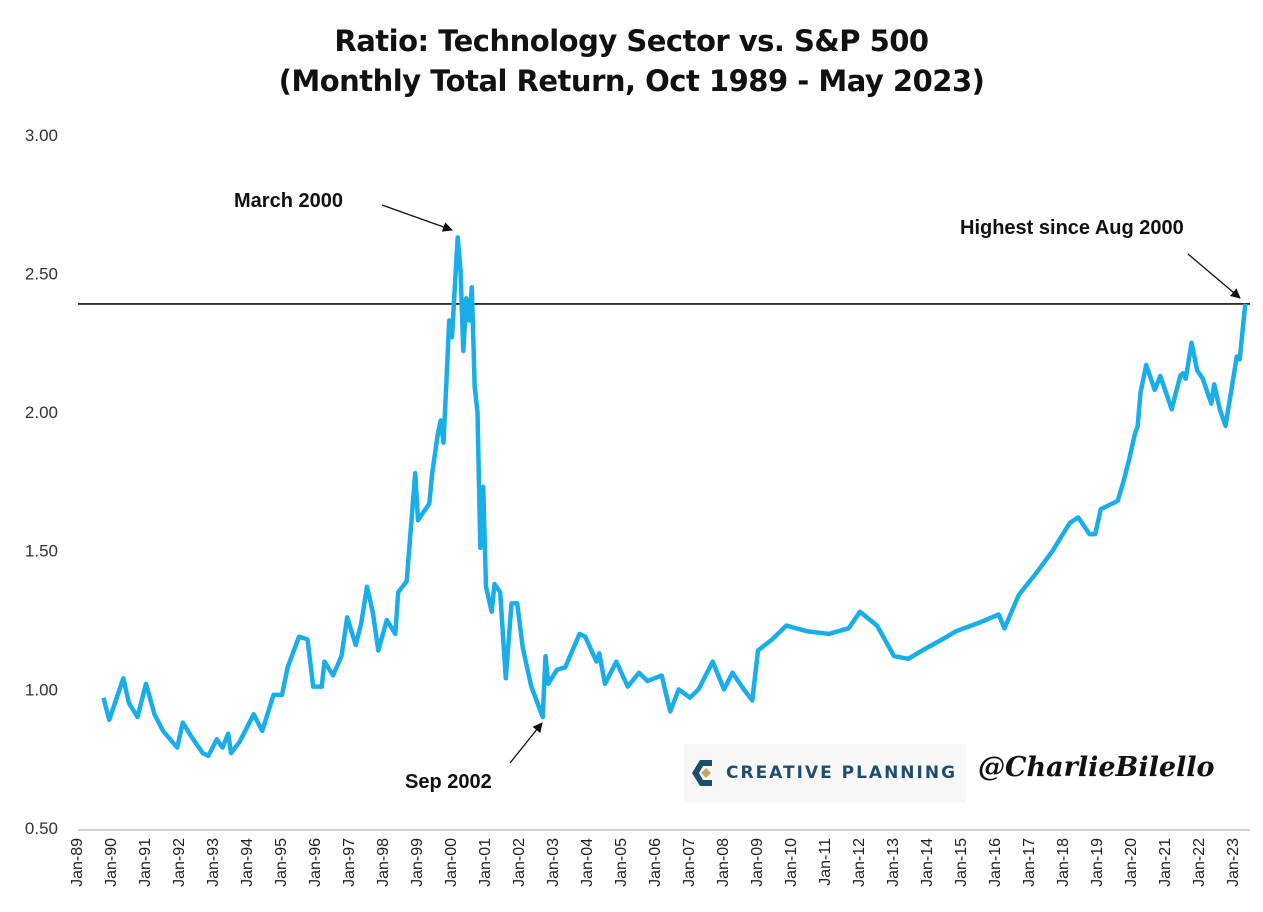 The width and height of the screenshot is (1263, 912). What do you see at coordinates (621, 862) in the screenshot?
I see `x-tick-label: Jan-05` at bounding box center [621, 862].